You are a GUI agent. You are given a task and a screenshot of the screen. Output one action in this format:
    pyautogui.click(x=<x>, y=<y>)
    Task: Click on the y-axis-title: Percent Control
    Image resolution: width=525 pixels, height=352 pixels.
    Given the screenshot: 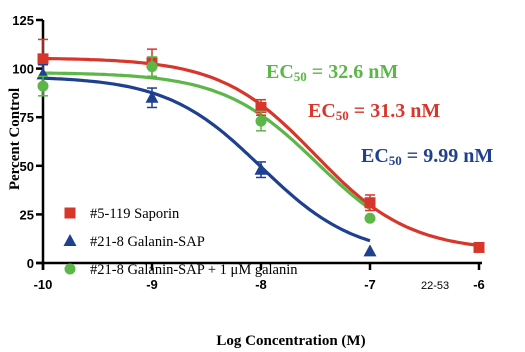 What is the action you would take?
    pyautogui.click(x=15, y=139)
    